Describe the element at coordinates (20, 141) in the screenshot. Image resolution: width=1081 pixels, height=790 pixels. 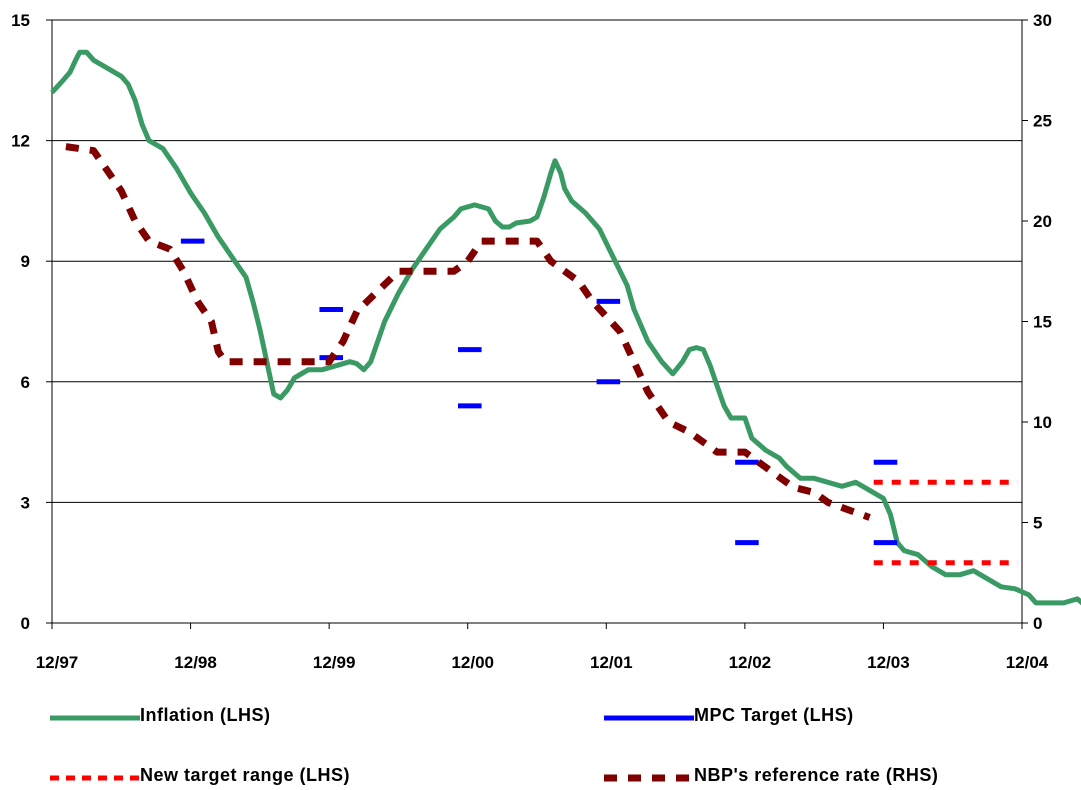
I see `y-left-tick-label: 12` at that location.